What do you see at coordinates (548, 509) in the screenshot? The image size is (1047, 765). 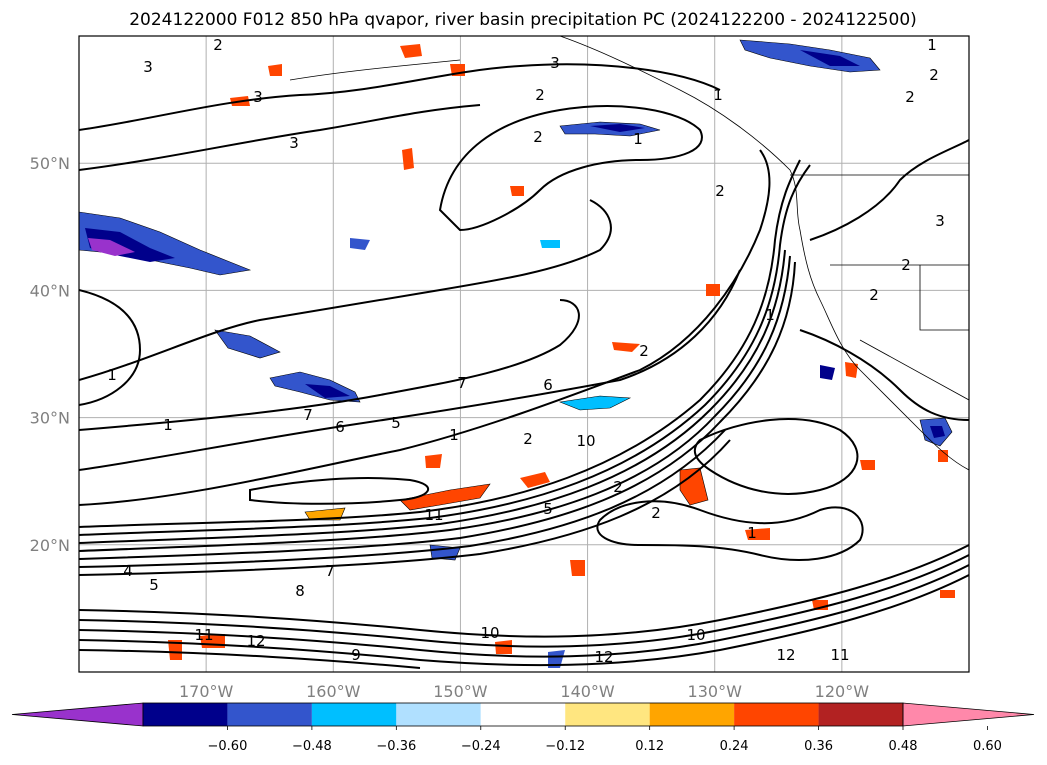 I see `contour-label: 5` at bounding box center [548, 509].